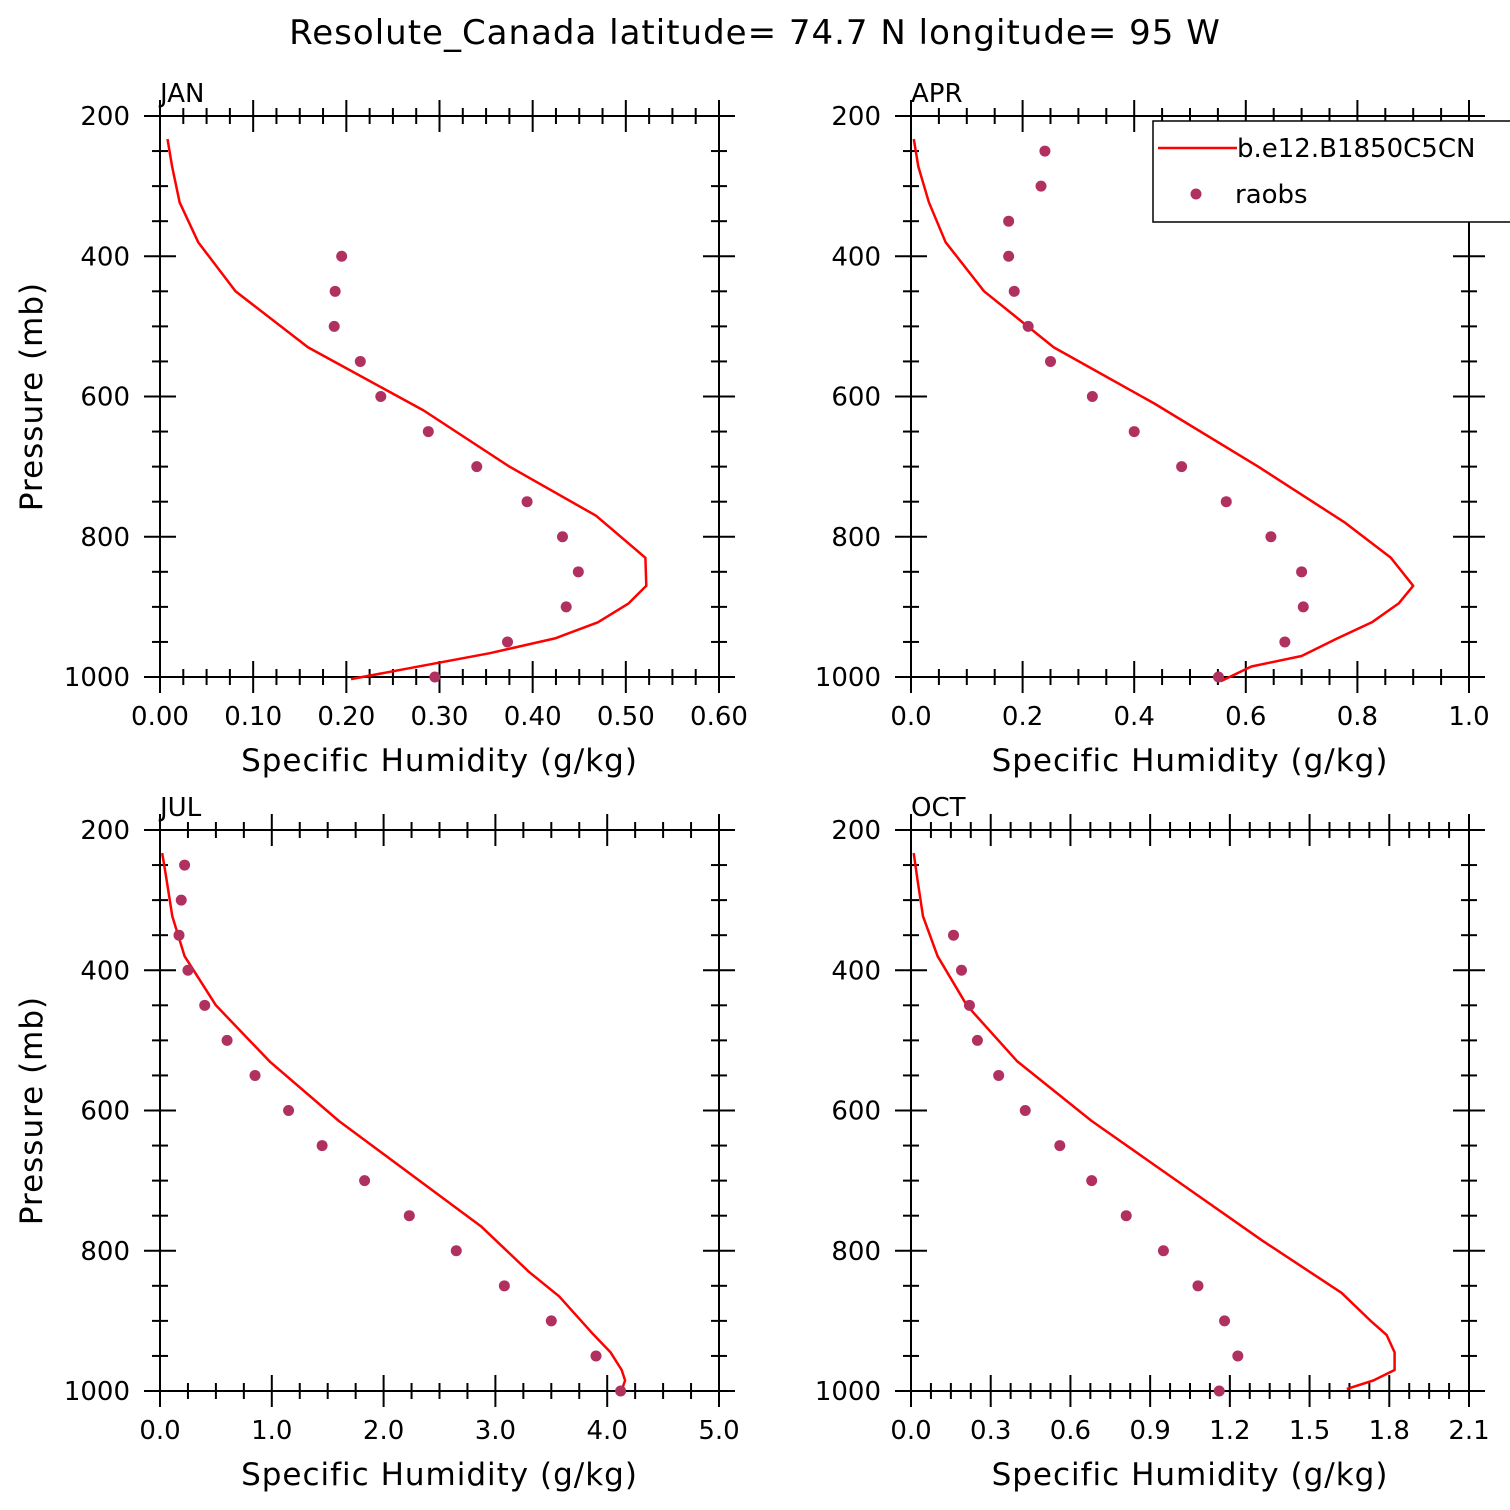  What do you see at coordinates (1357, 717) in the screenshot?
I see `x-tick-label: 0.8` at bounding box center [1357, 717].